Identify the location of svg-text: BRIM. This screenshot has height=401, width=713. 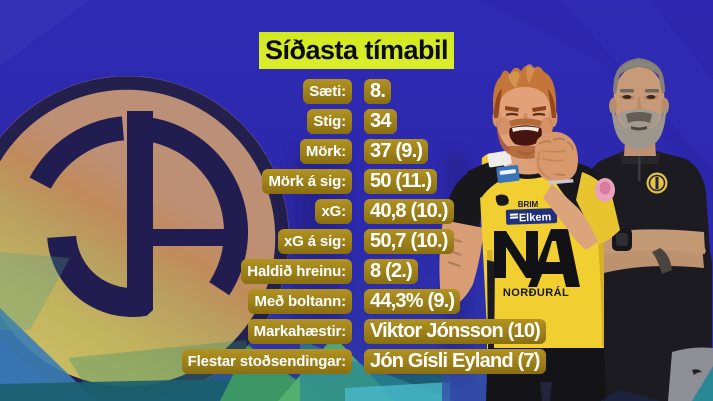
(528, 204).